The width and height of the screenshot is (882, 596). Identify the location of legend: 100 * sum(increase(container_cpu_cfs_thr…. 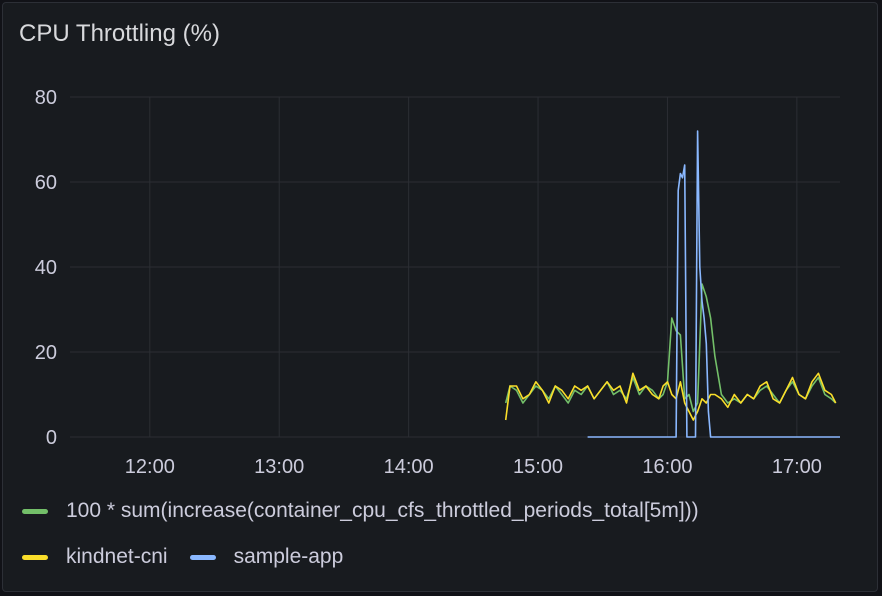
(447, 534).